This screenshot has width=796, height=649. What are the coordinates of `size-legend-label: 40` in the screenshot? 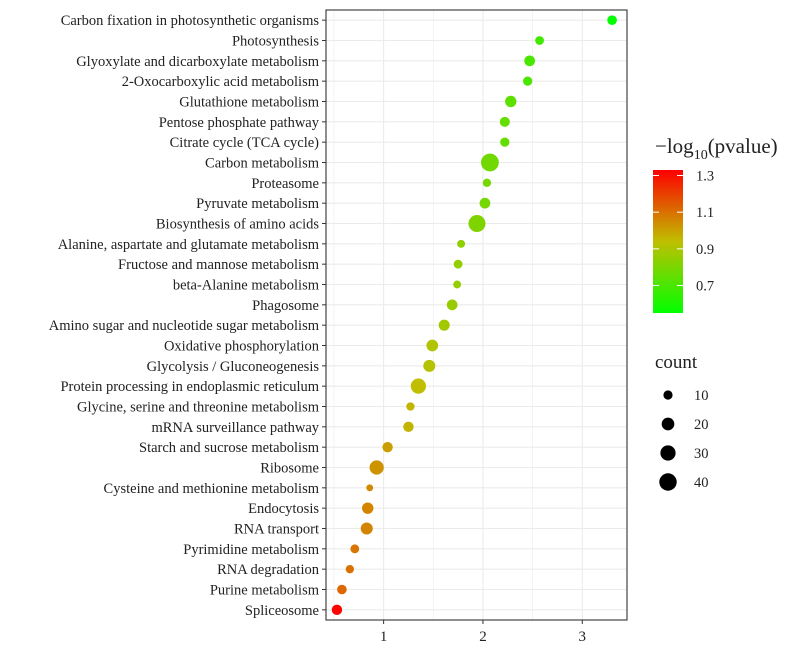 It's located at (701, 483).